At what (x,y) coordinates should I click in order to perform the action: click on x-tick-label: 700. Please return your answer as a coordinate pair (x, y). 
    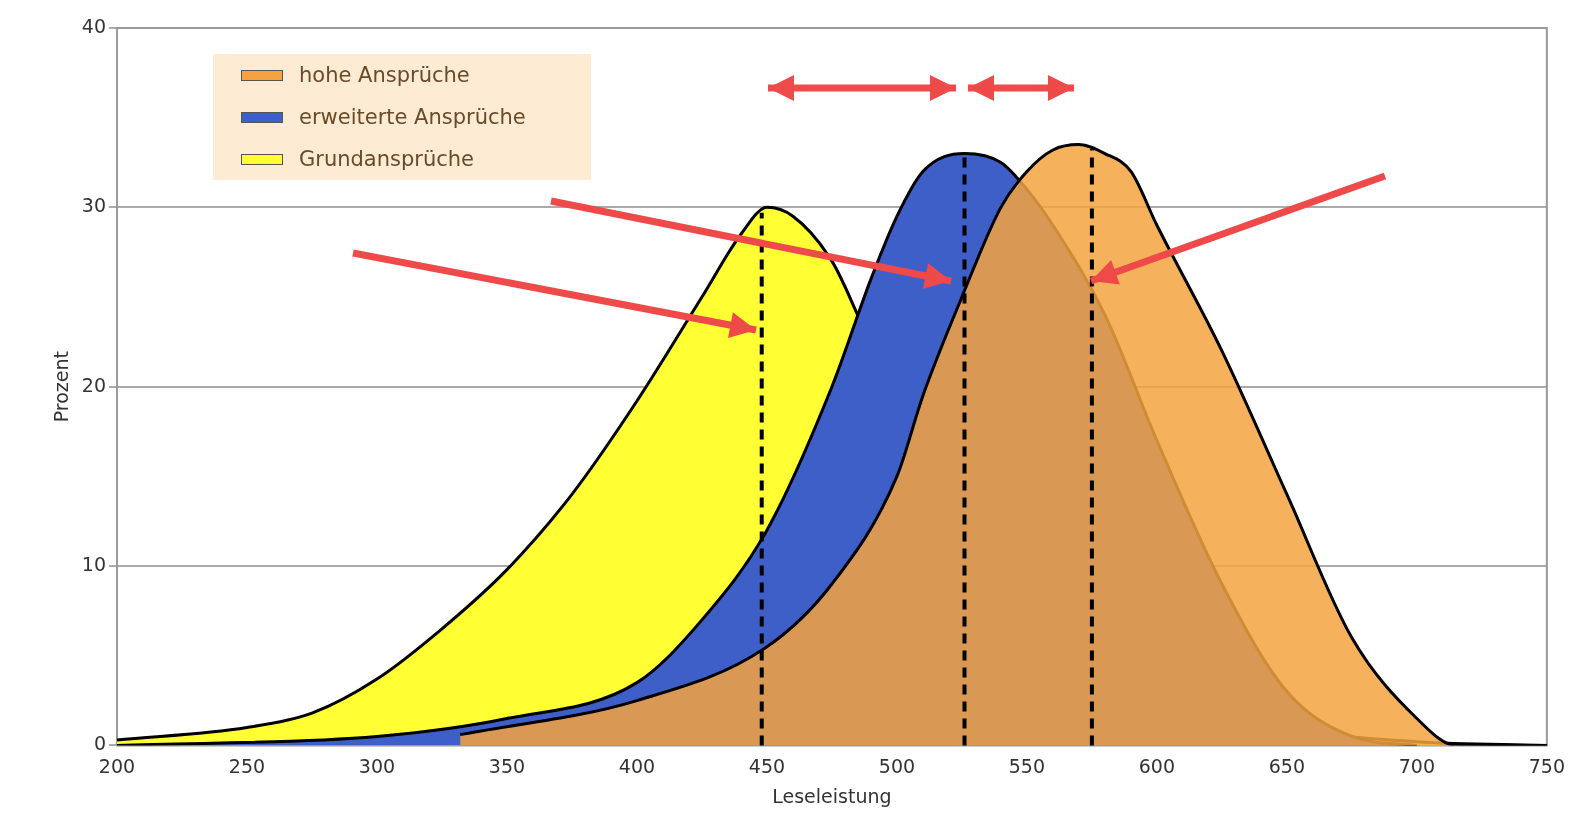
    Looking at the image, I should click on (1417, 765).